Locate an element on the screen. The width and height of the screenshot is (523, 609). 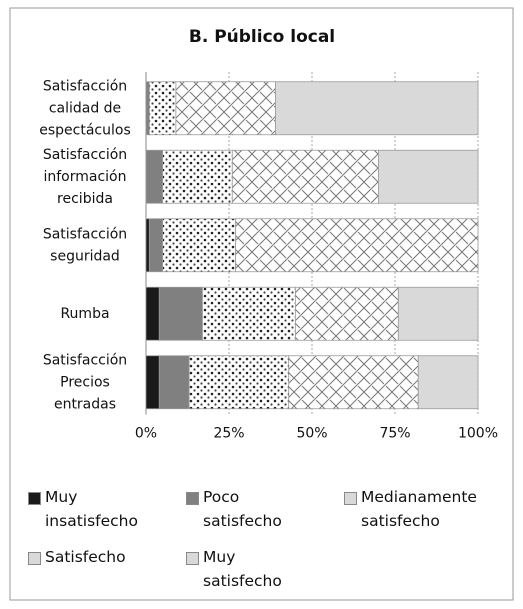
y-tick-label: Rumba is located at coordinates (84, 314).